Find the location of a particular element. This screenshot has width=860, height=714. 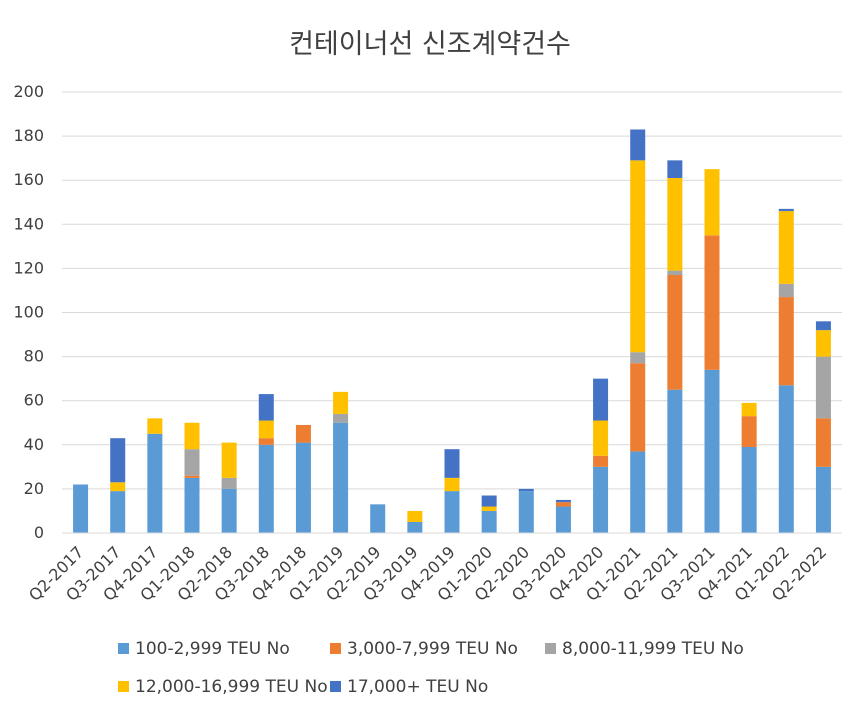

legend-label: 100-2,999 TEU No is located at coordinates (212, 649).